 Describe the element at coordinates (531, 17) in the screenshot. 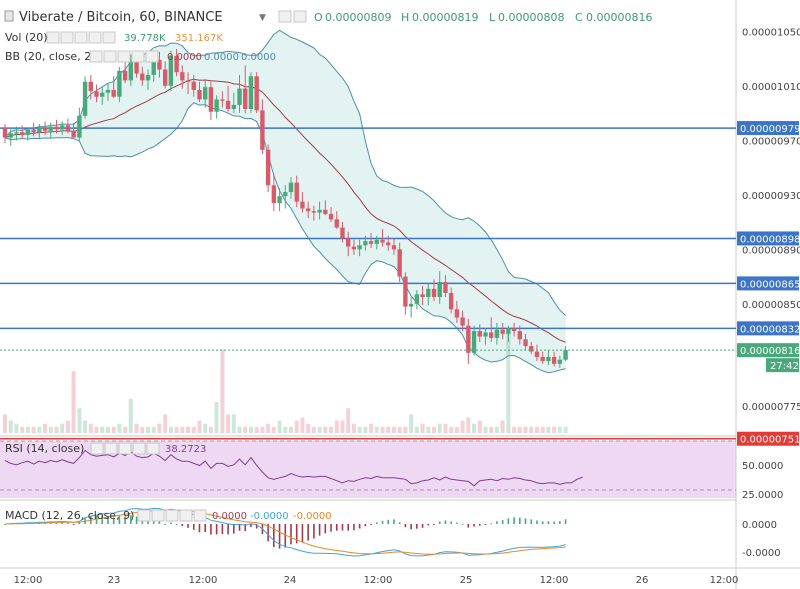

I see `ohlc-low-value: 0.00000808` at that location.